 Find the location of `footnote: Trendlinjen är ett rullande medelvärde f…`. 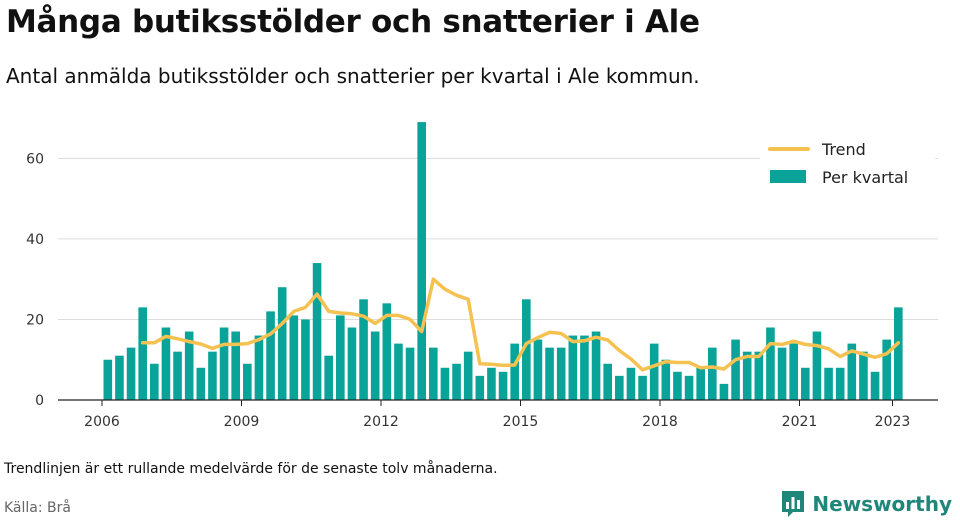

footnote: Trendlinjen är ett rullande medelvärde f… is located at coordinates (251, 469).